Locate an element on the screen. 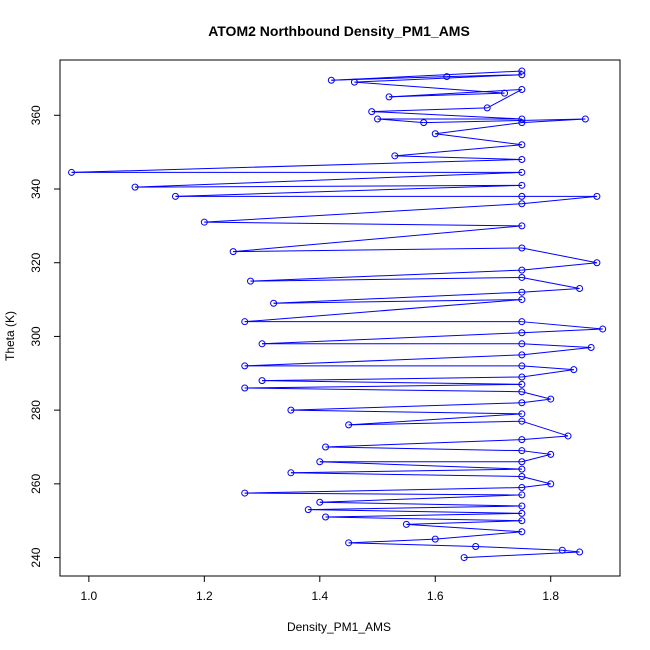 The height and width of the screenshot is (650, 650). y-tick-label: 320 is located at coordinates (36, 262).